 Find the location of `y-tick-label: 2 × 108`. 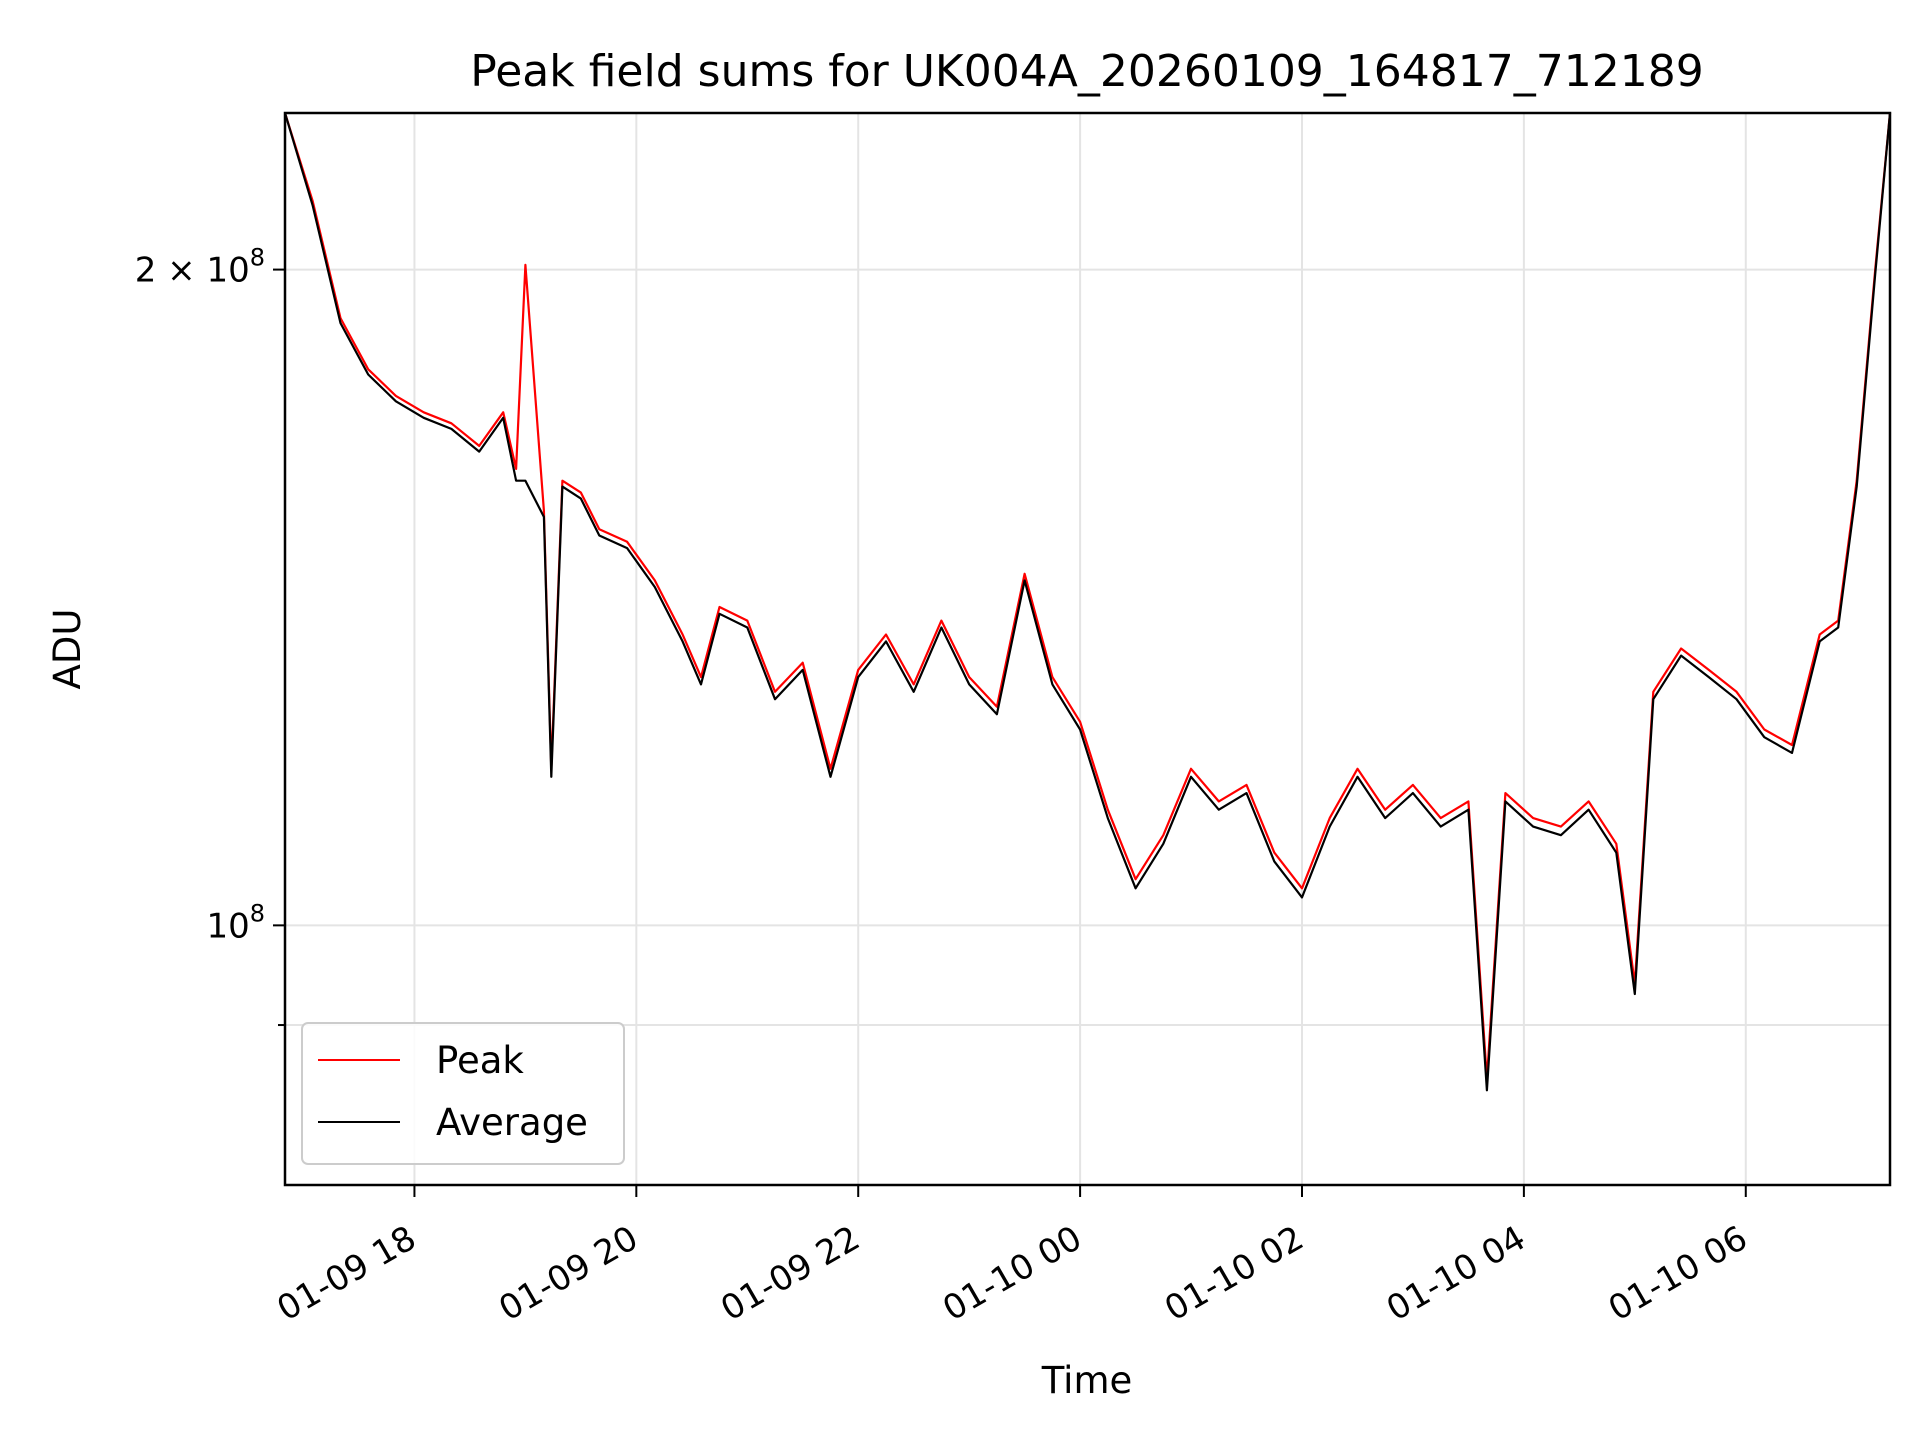

y-tick-label: 2 × 108 is located at coordinates (200, 267).